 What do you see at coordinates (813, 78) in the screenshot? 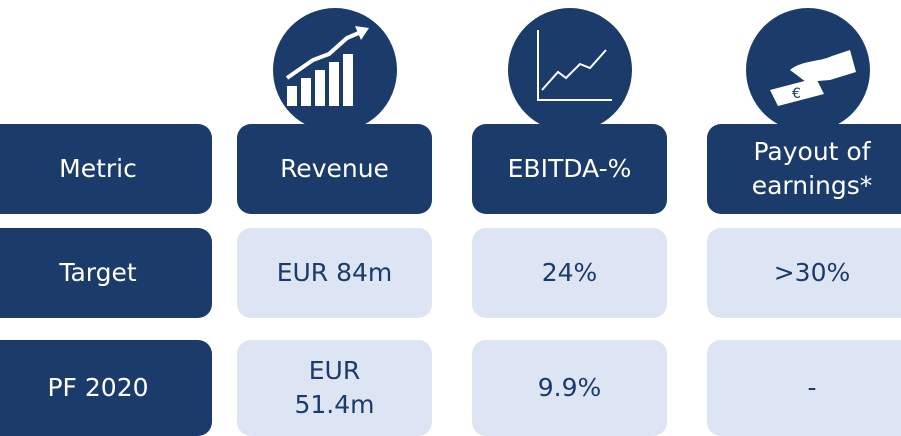
I see `icon-graphic: €` at bounding box center [813, 78].